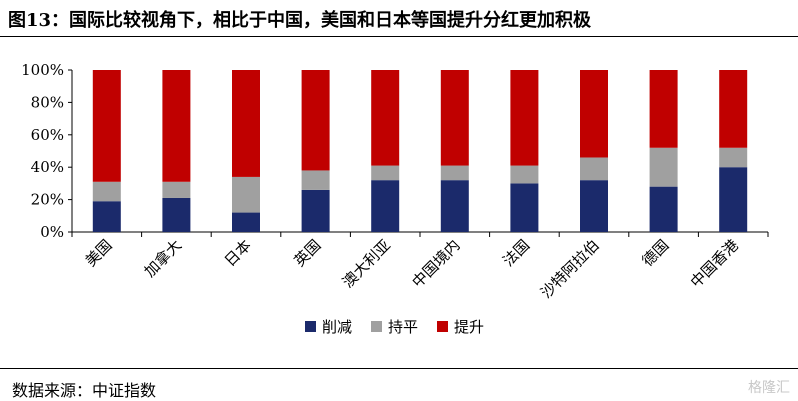 The width and height of the screenshot is (798, 401). What do you see at coordinates (337, 327) in the screenshot?
I see `legend-label: 削减` at bounding box center [337, 327].